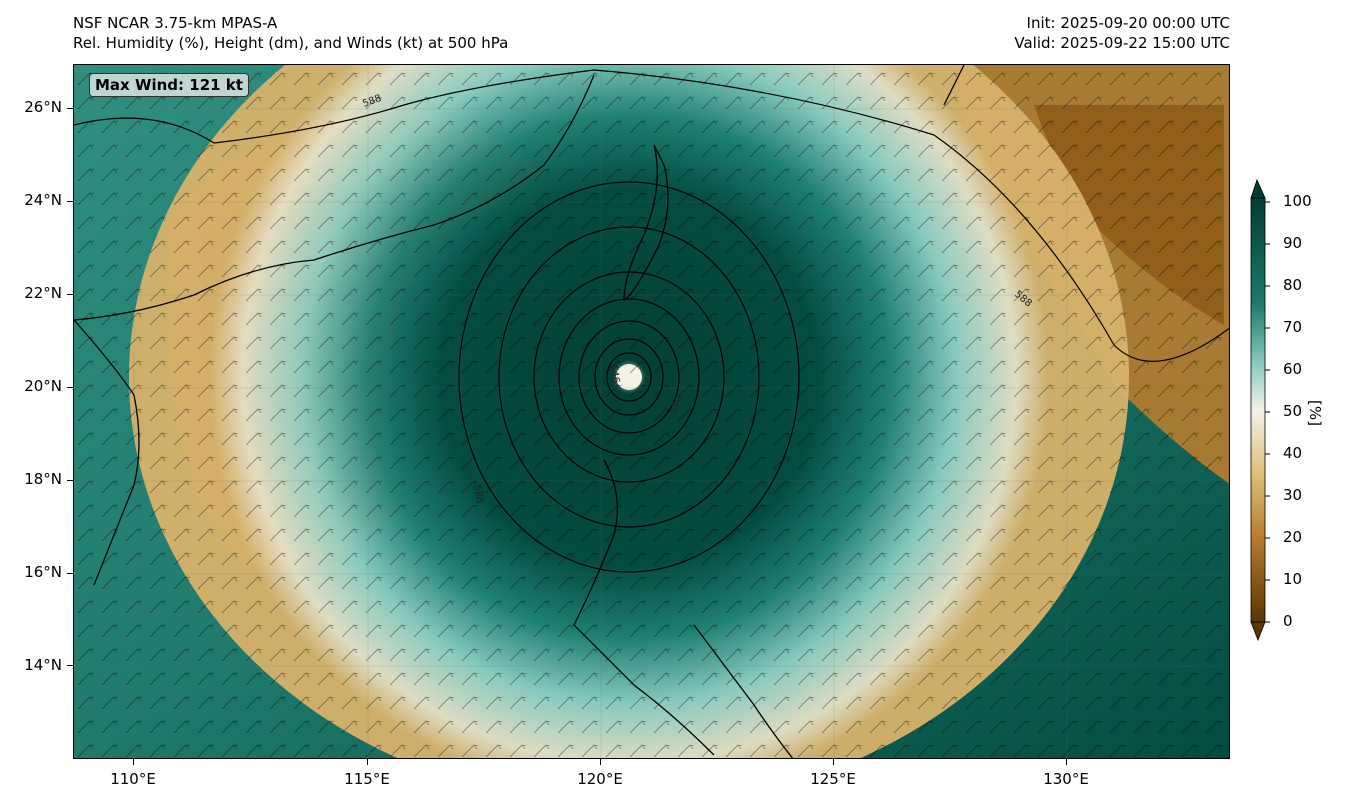 The width and height of the screenshot is (1361, 803). I want to click on lat-label: 20°N, so click(43, 386).